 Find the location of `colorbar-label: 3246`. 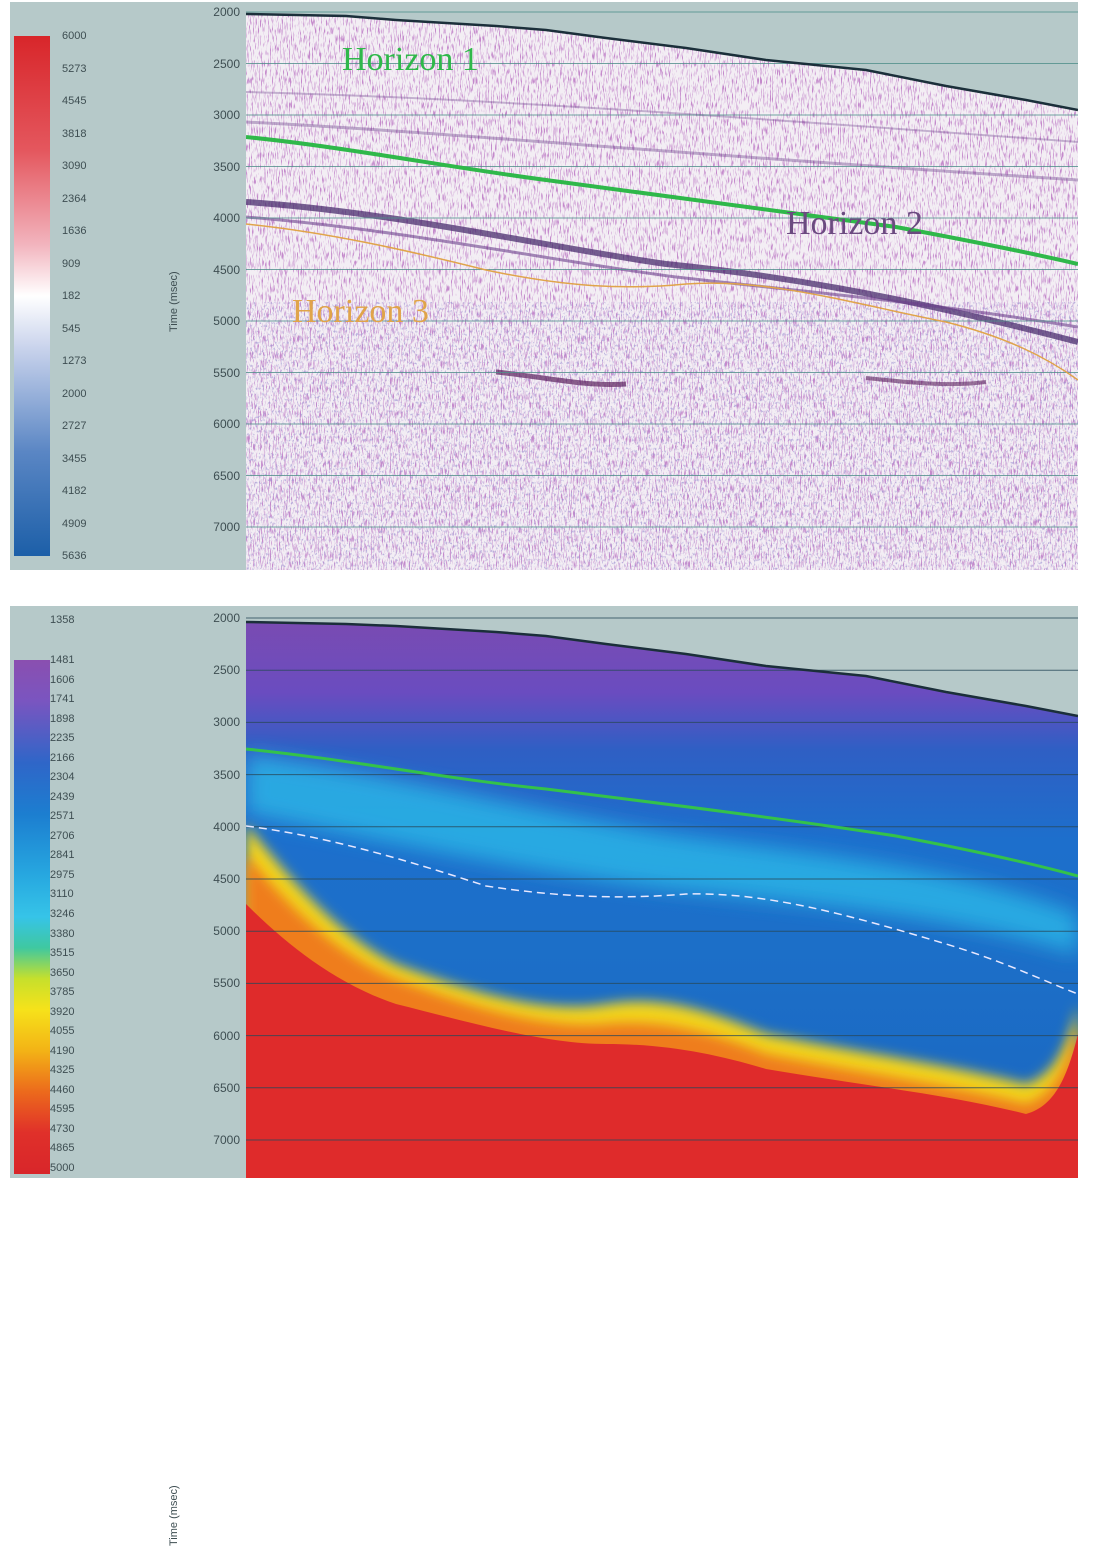

colorbar-label: 3246 is located at coordinates (62, 914).